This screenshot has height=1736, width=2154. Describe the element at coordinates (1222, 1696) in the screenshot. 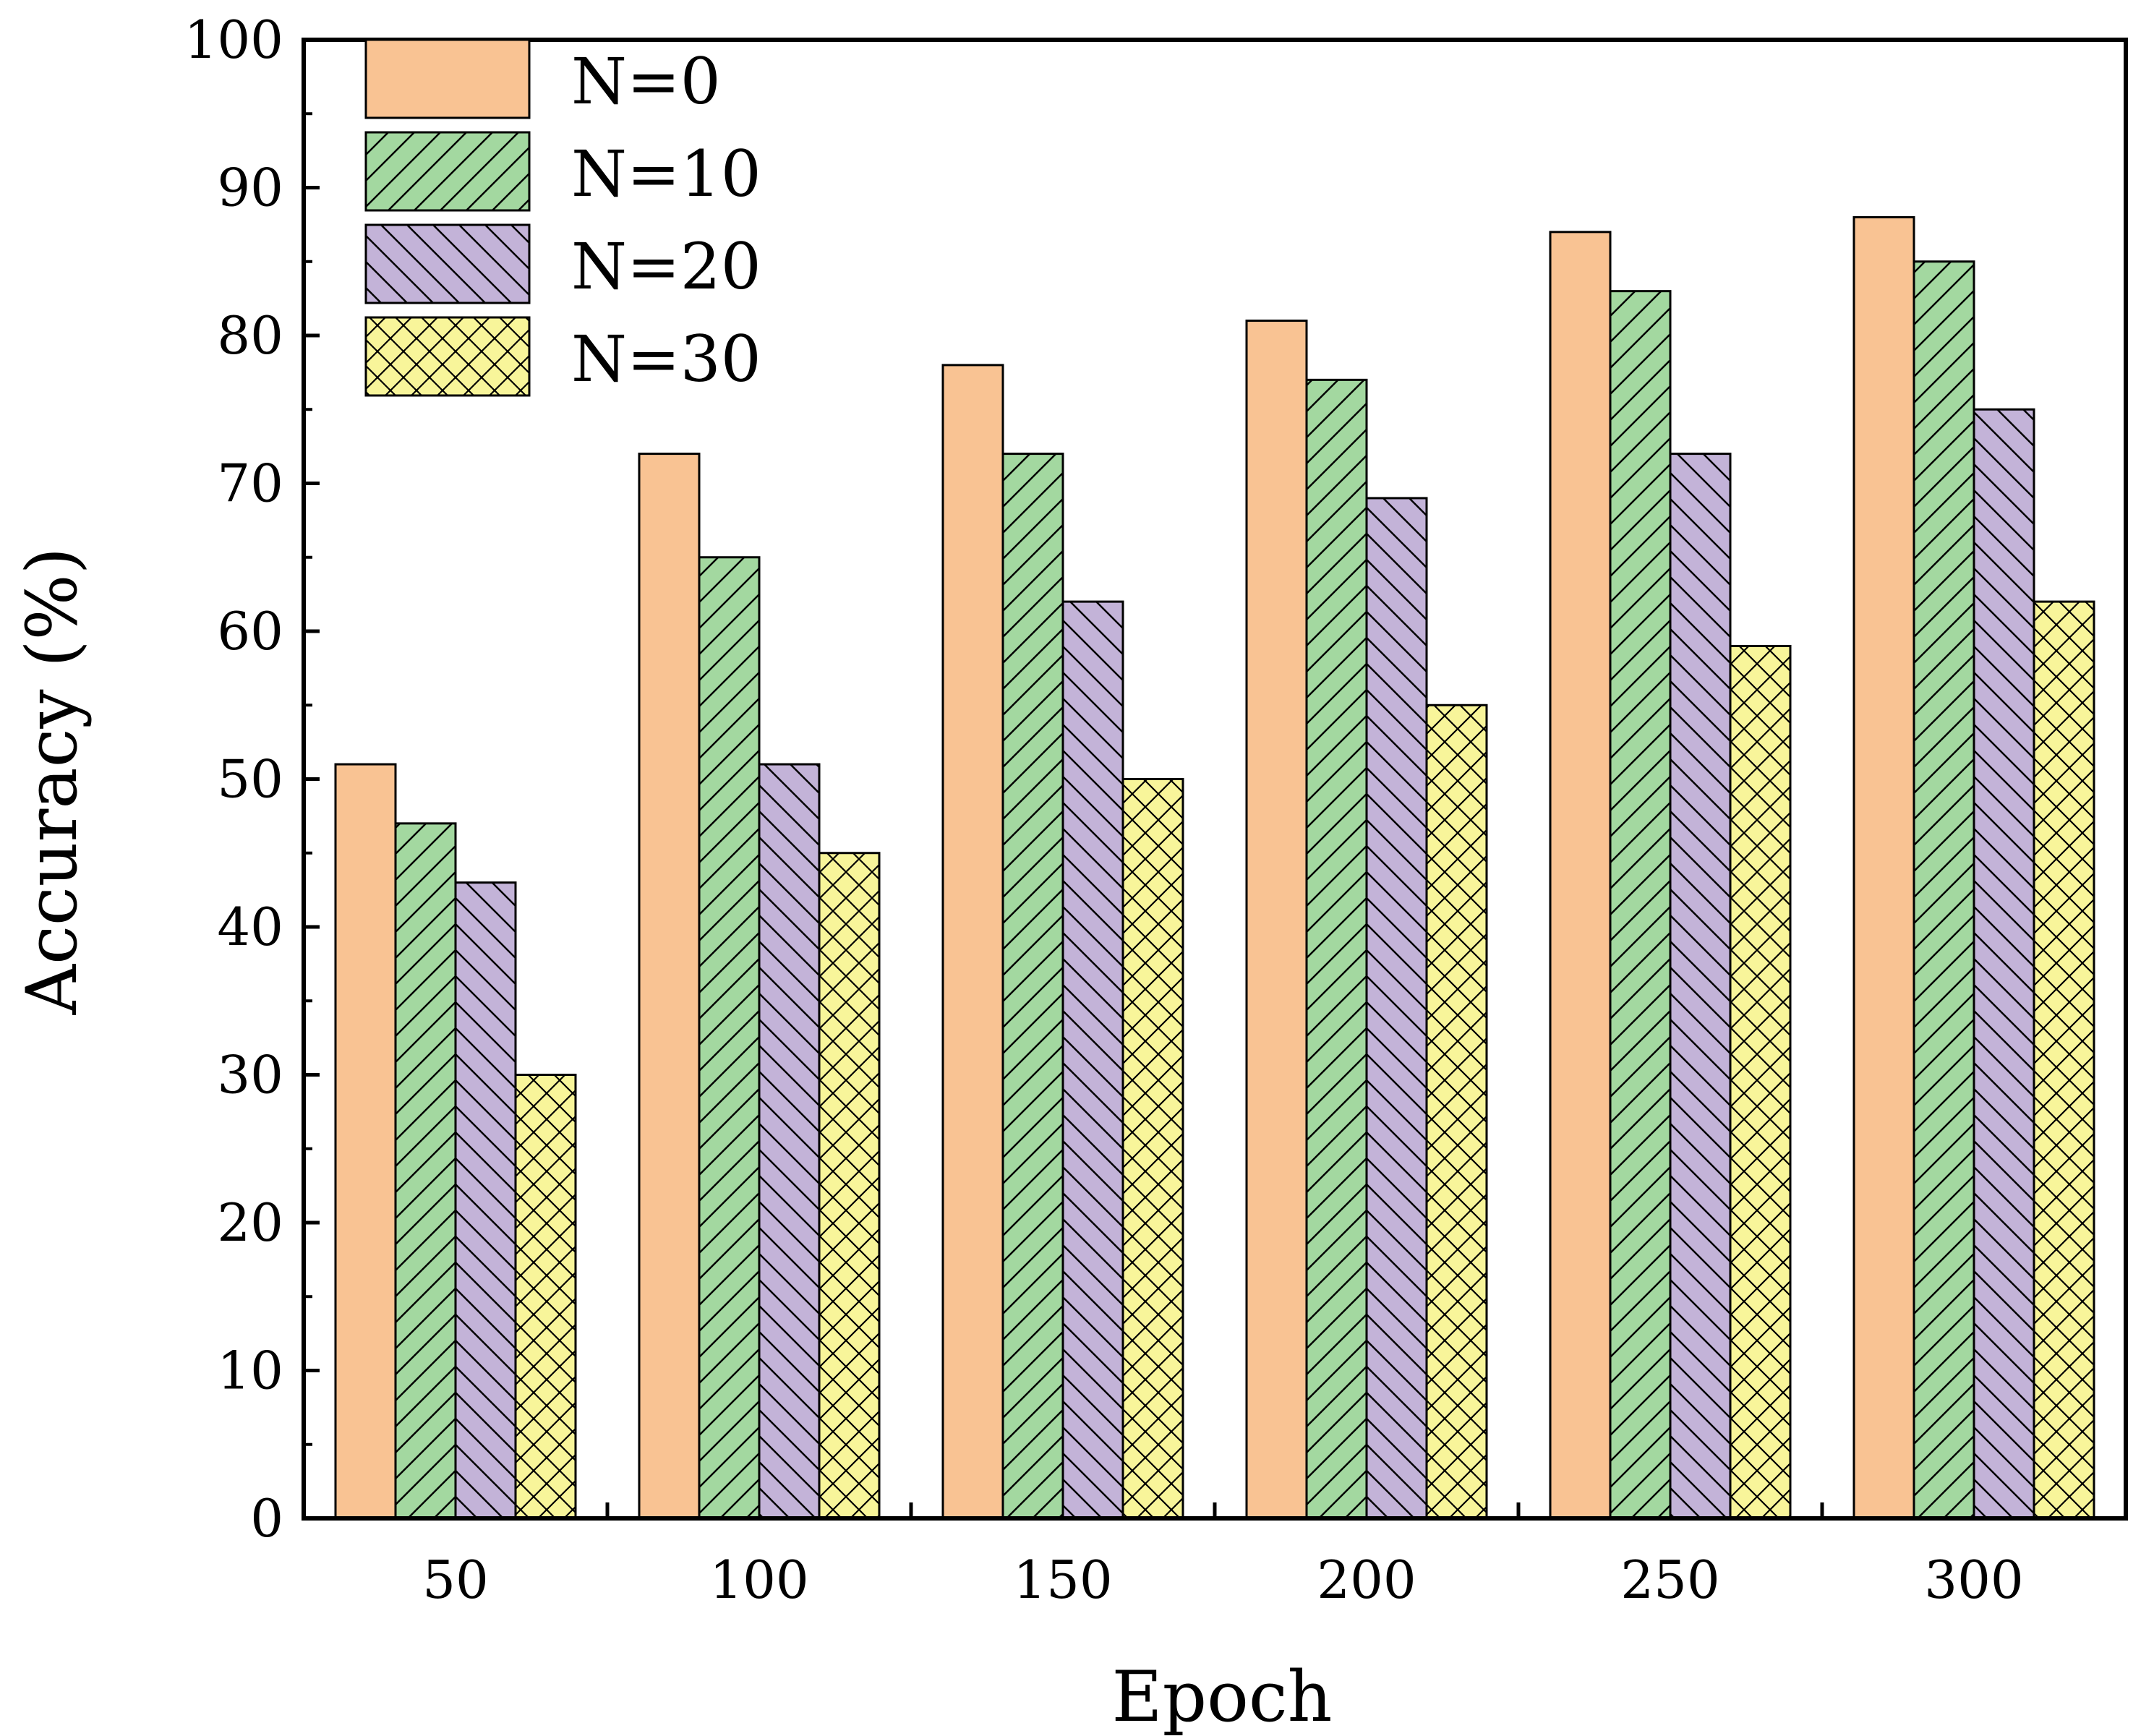

I see `x-axis-title: Epoch` at that location.